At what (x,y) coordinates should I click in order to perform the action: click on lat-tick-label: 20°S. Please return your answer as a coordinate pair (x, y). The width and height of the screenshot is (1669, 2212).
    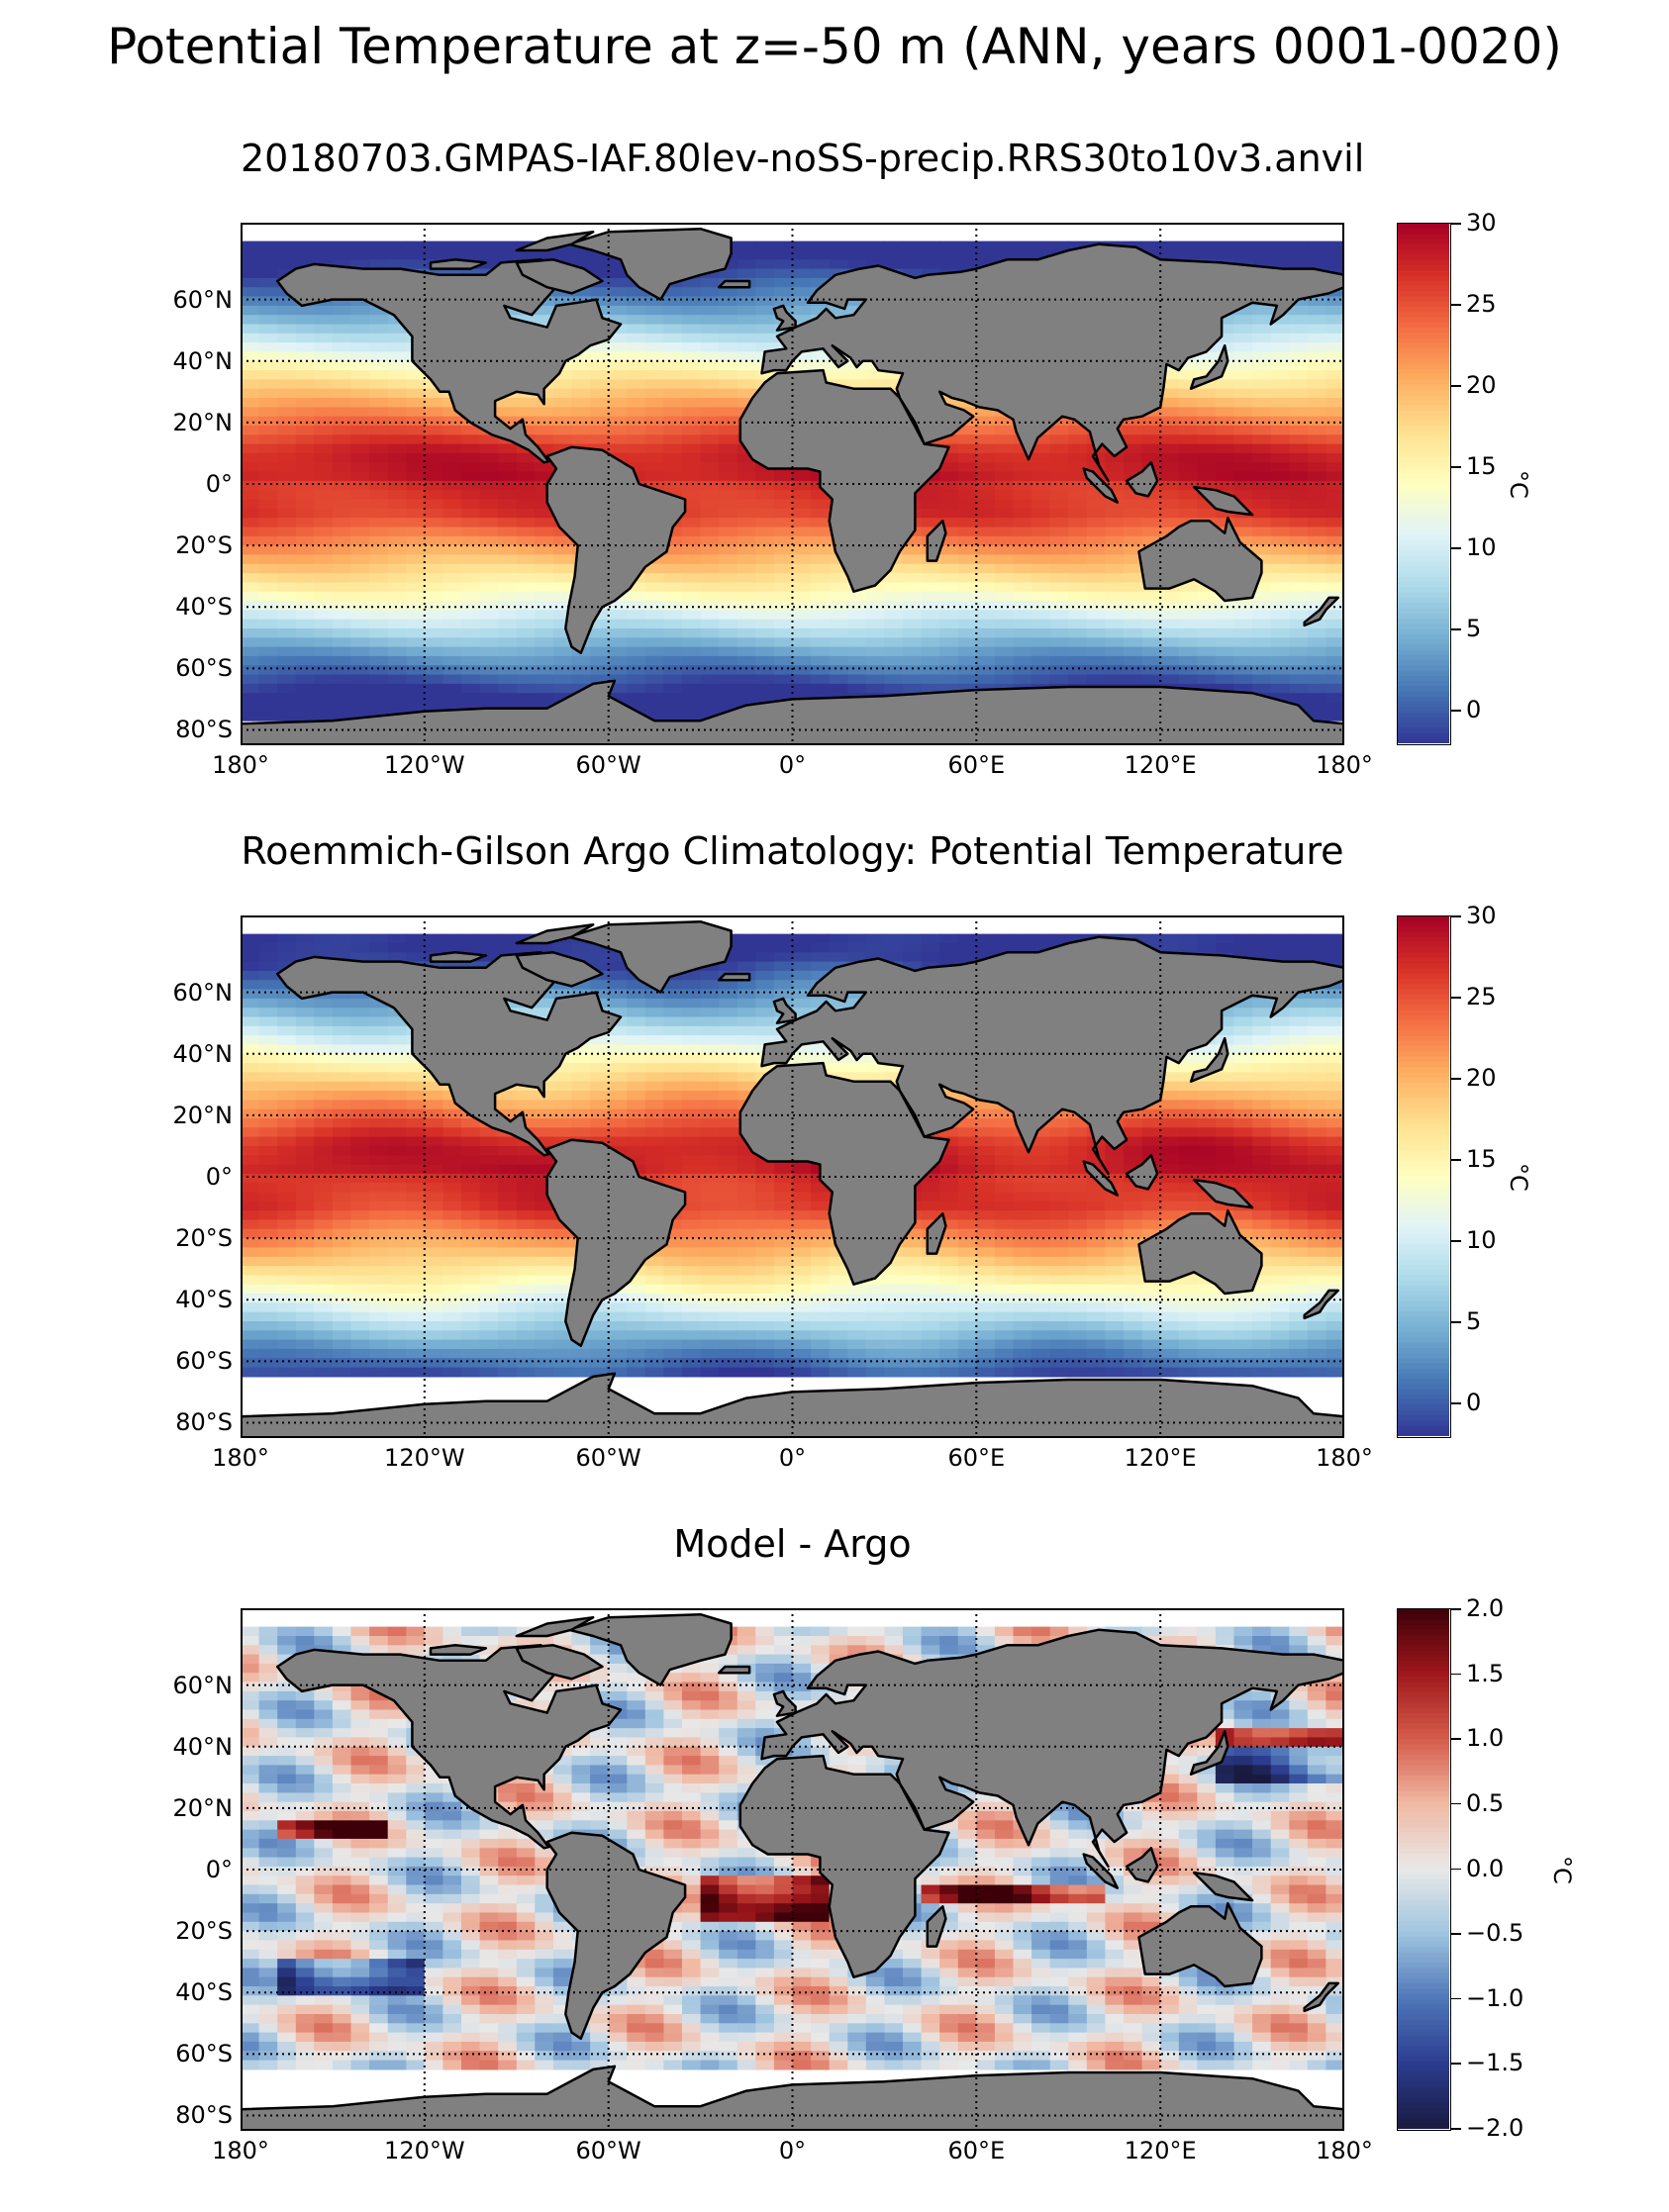
    Looking at the image, I should click on (204, 1931).